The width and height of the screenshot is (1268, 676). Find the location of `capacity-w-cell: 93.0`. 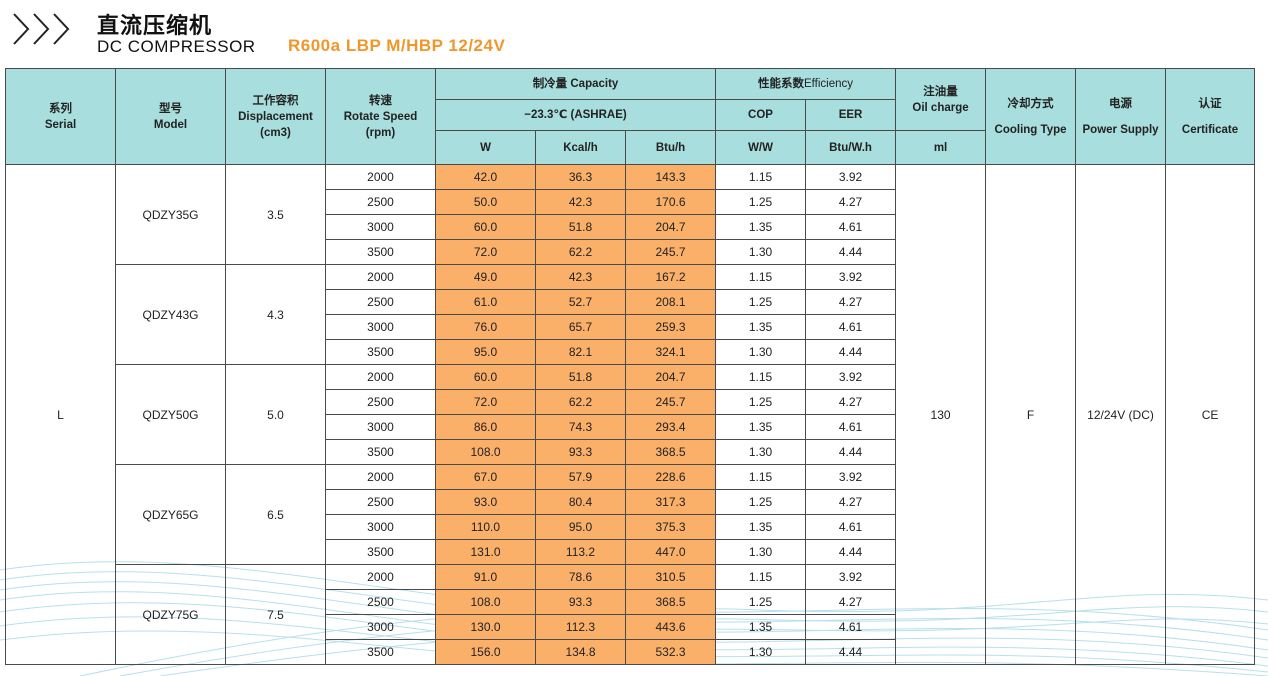

capacity-w-cell: 93.0 is located at coordinates (485, 502).